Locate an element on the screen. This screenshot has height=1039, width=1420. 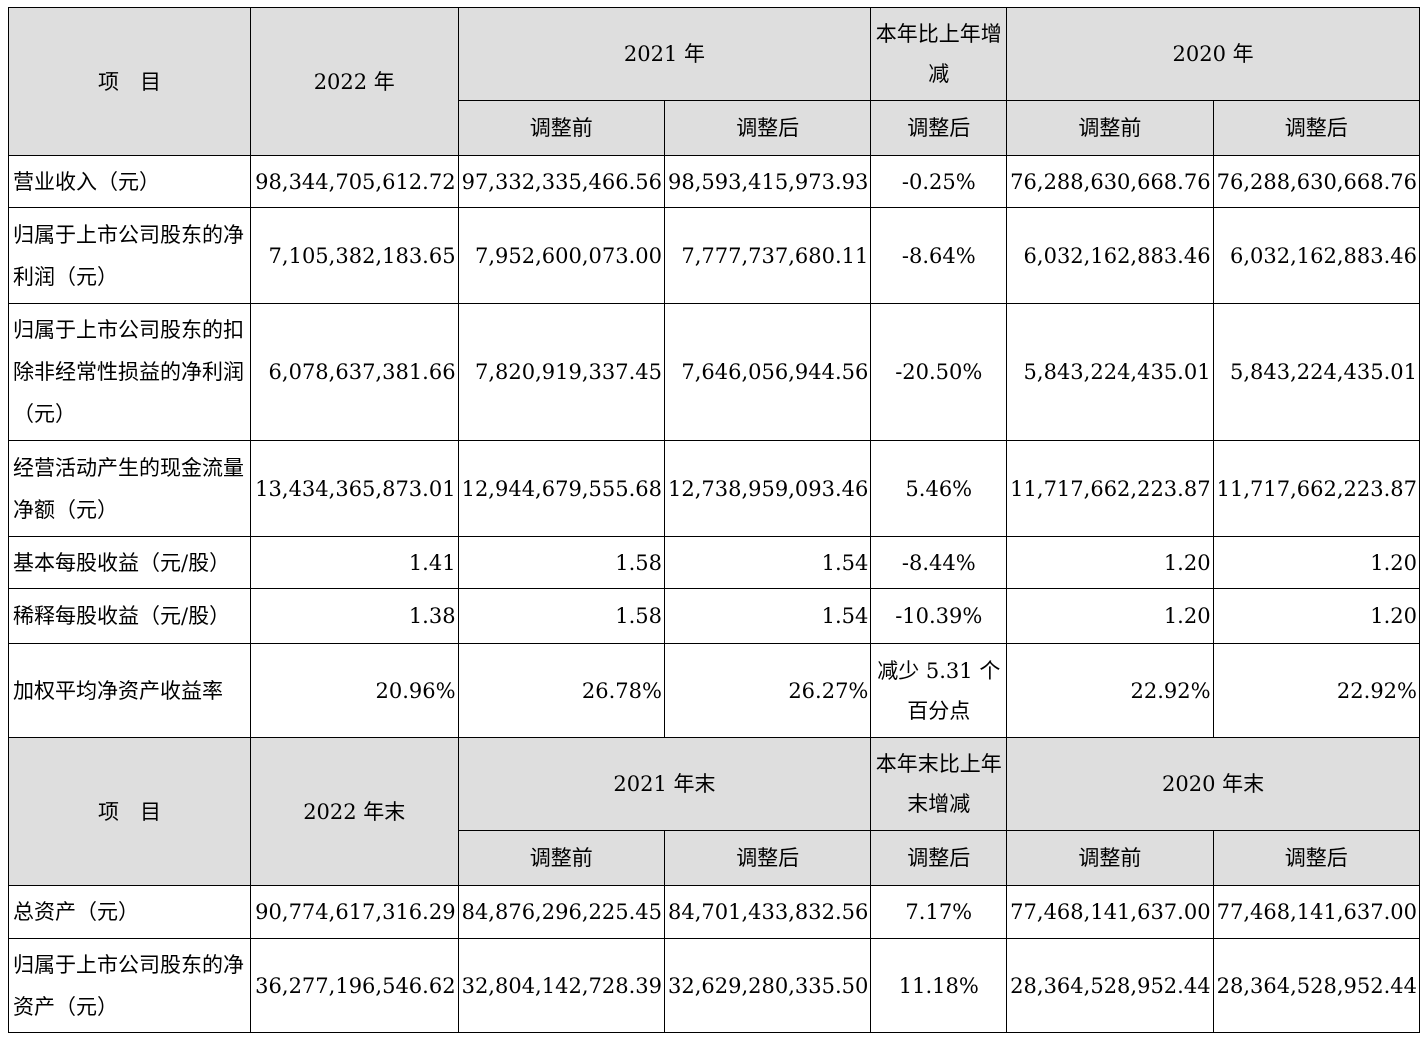
header-row-2: 调整前 调整后 调整后 调整前 调整后 is located at coordinates (714, 128).